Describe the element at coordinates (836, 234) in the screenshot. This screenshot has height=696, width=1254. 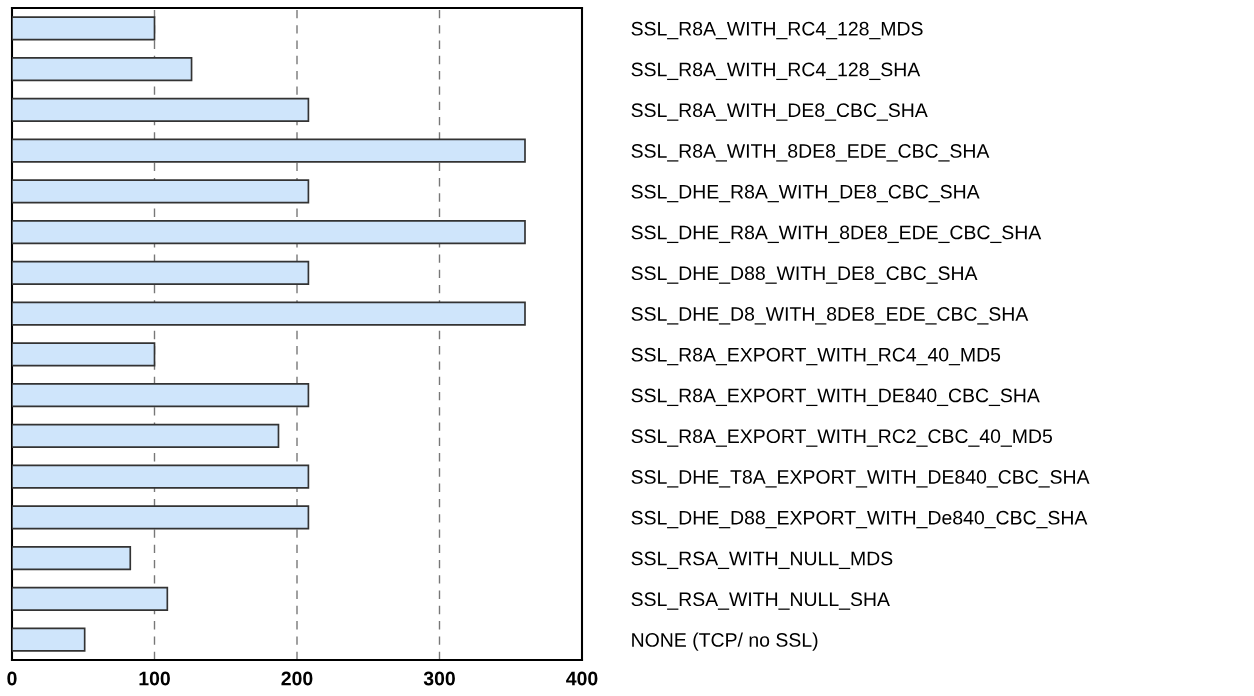
I see `y-tick-label: SSL_DHE_R8A_WITH_8DE8_EDE_CBC_SHA` at that location.